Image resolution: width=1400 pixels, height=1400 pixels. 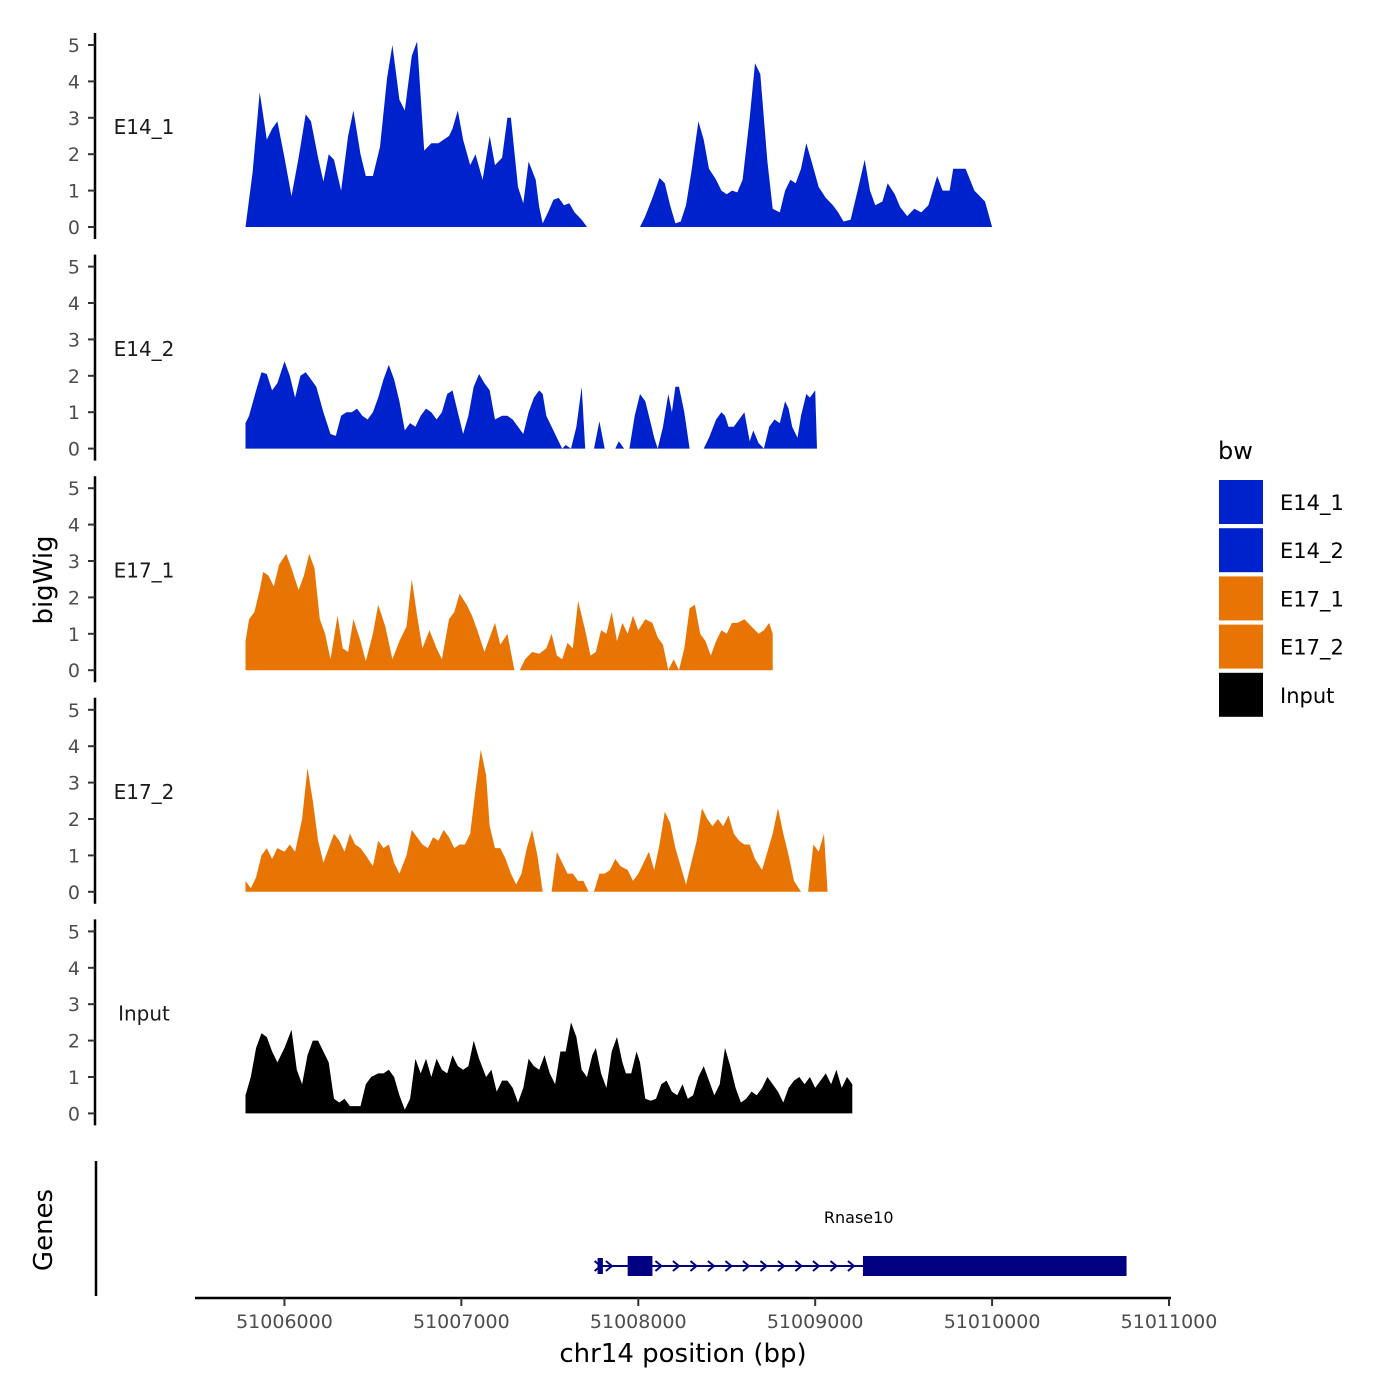 I want to click on x-tick-label: 51011000, so click(x=1169, y=1322).